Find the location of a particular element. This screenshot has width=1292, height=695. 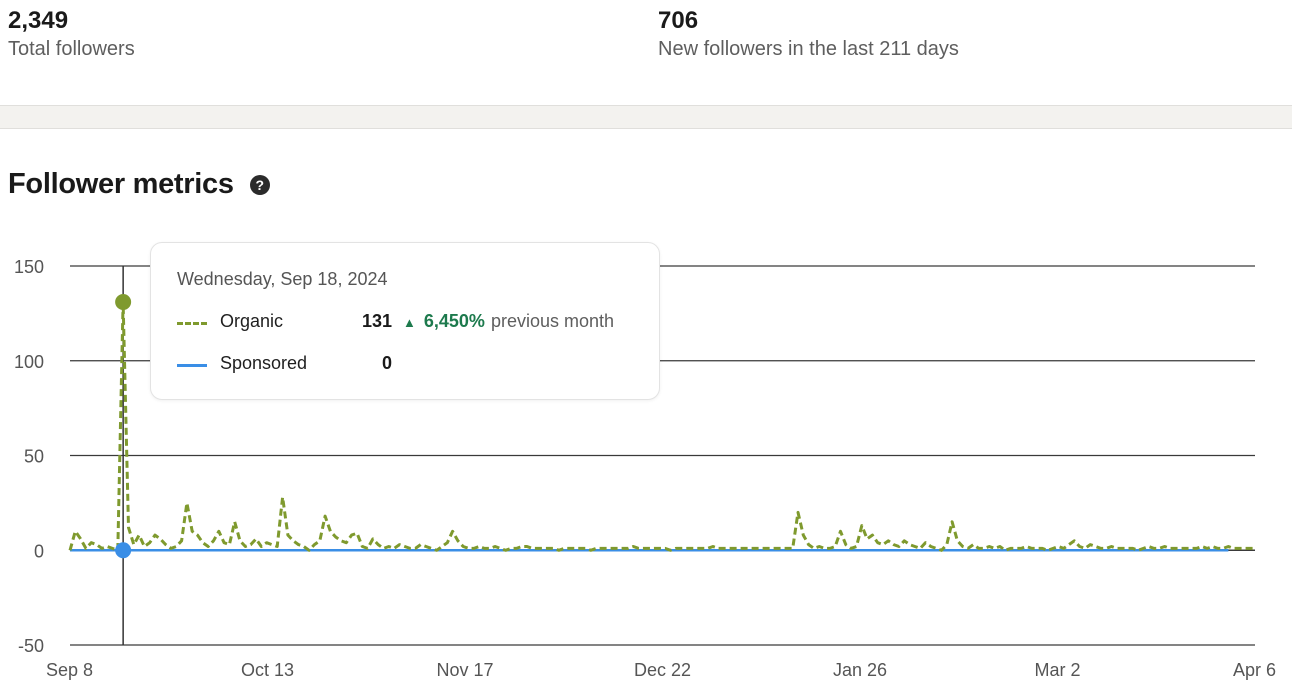

x-tick-label: Dec 22 is located at coordinates (662, 670).